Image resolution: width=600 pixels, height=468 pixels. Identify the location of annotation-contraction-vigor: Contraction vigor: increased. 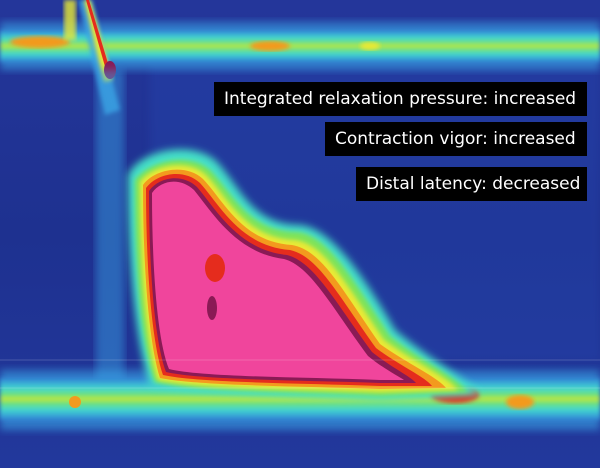
(456, 139).